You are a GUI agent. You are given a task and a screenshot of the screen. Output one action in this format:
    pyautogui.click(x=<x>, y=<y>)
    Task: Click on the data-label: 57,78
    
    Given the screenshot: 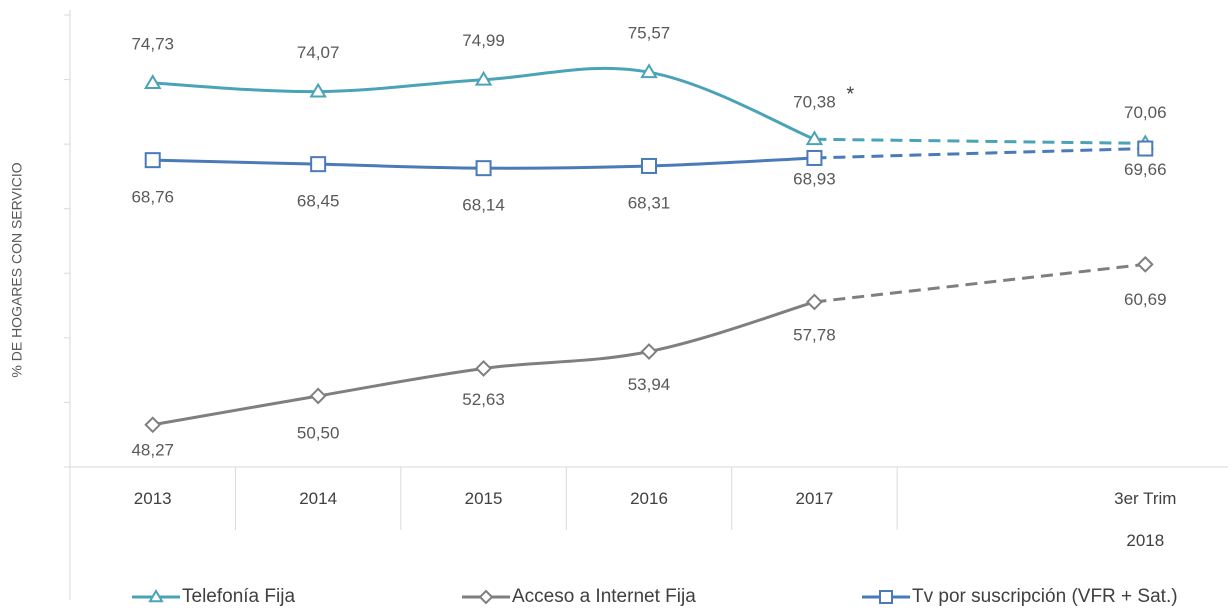 What is the action you would take?
    pyautogui.click(x=814, y=334)
    